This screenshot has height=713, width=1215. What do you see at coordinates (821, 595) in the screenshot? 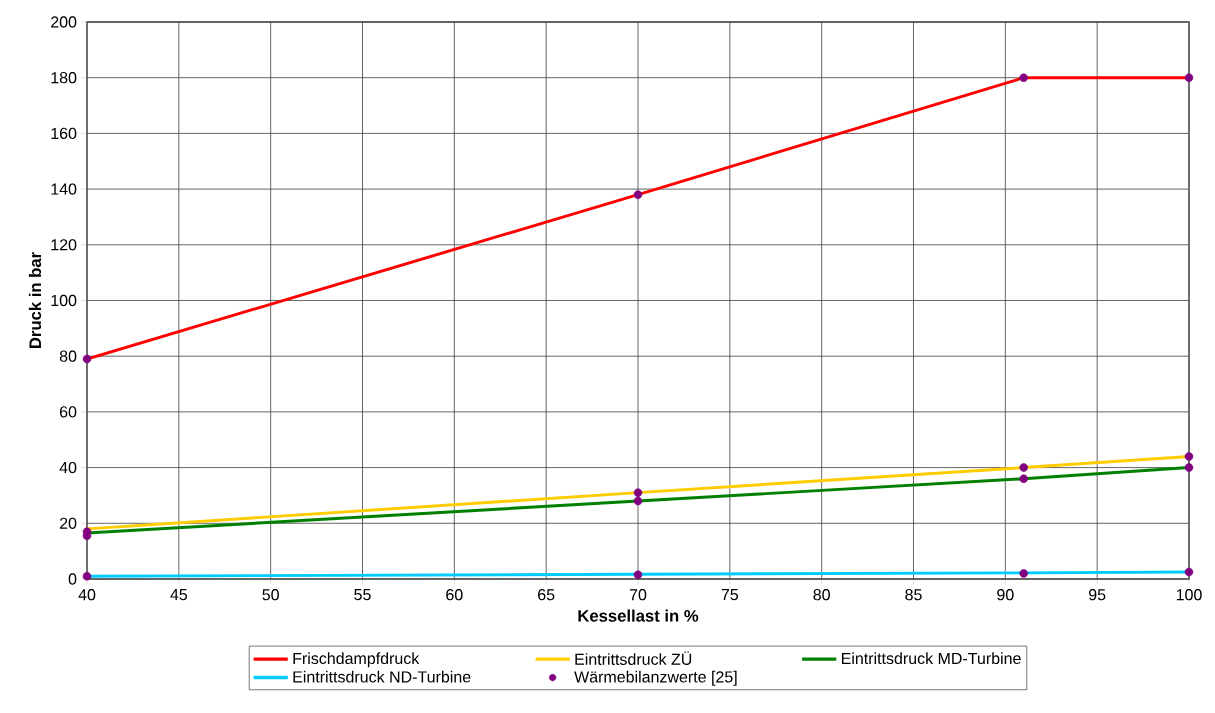
I see `x-tick-label: 80` at bounding box center [821, 595].